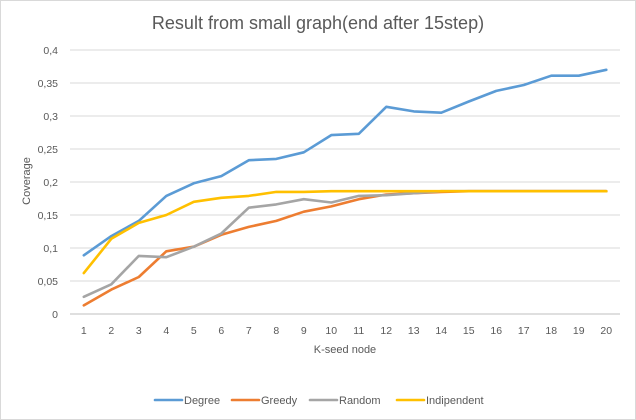 Image resolution: width=636 pixels, height=420 pixels. I want to click on legend-item-indipendent: Indipendent, so click(439, 401).